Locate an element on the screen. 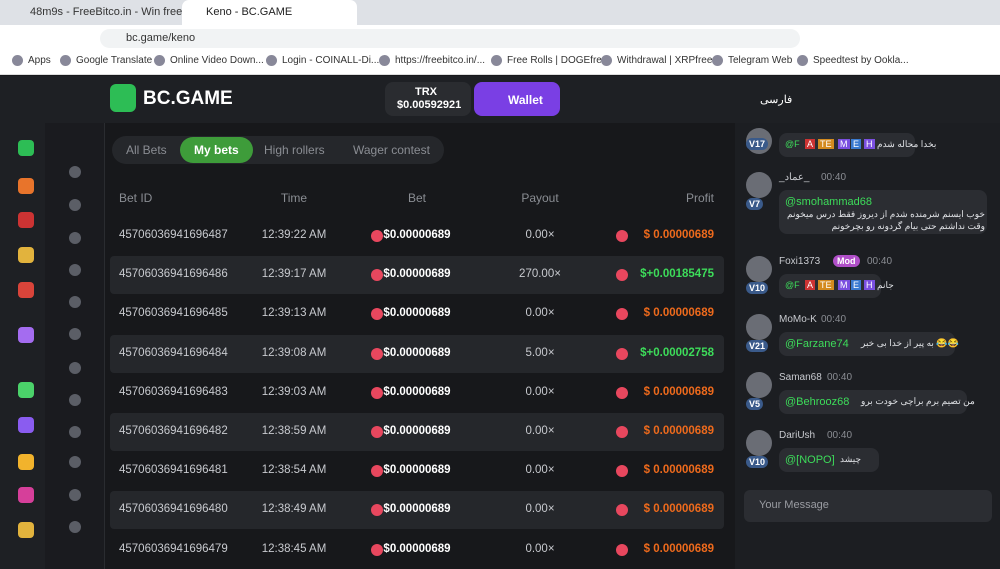  cell: 12:39:13 AM is located at coordinates (294, 313).